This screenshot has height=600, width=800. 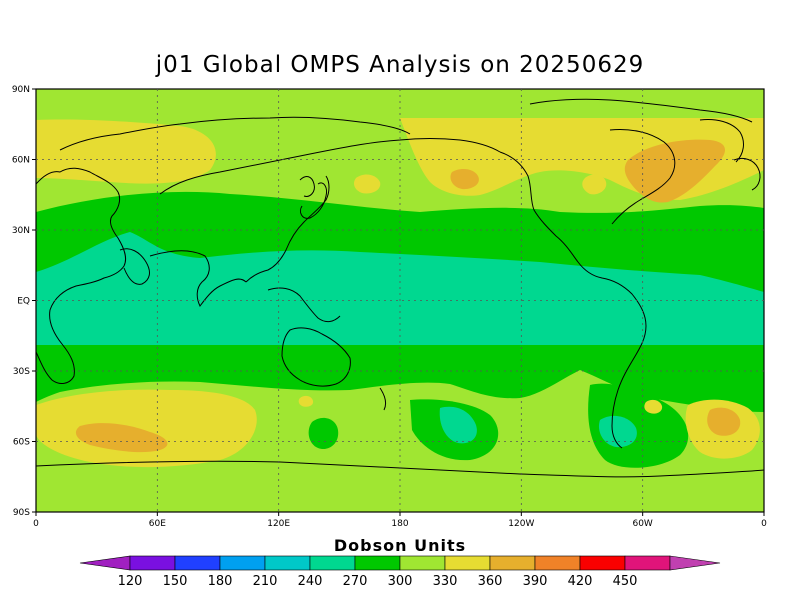 What do you see at coordinates (400, 581) in the screenshot?
I see `colorbar-label: 300` at bounding box center [400, 581].